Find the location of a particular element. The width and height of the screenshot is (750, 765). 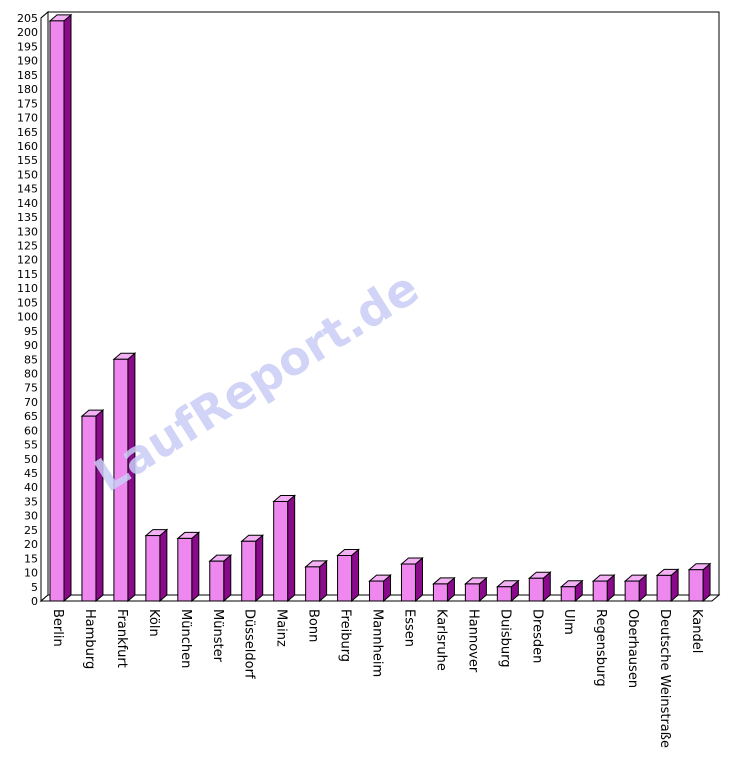

y-tick-label: 90 is located at coordinates (31, 345).